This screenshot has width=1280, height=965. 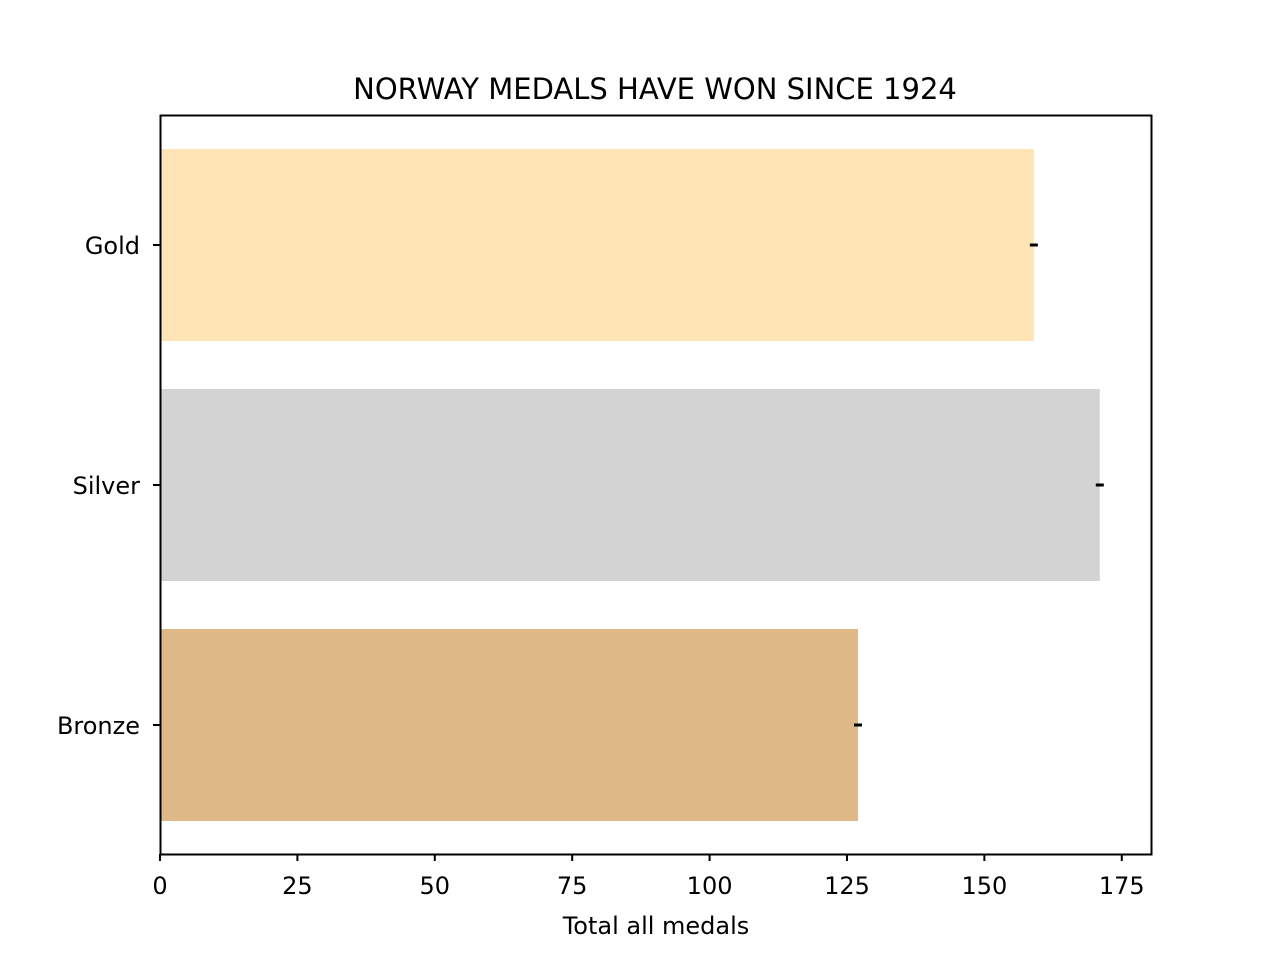 I want to click on x-tick-label-50: 50, so click(x=435, y=886).